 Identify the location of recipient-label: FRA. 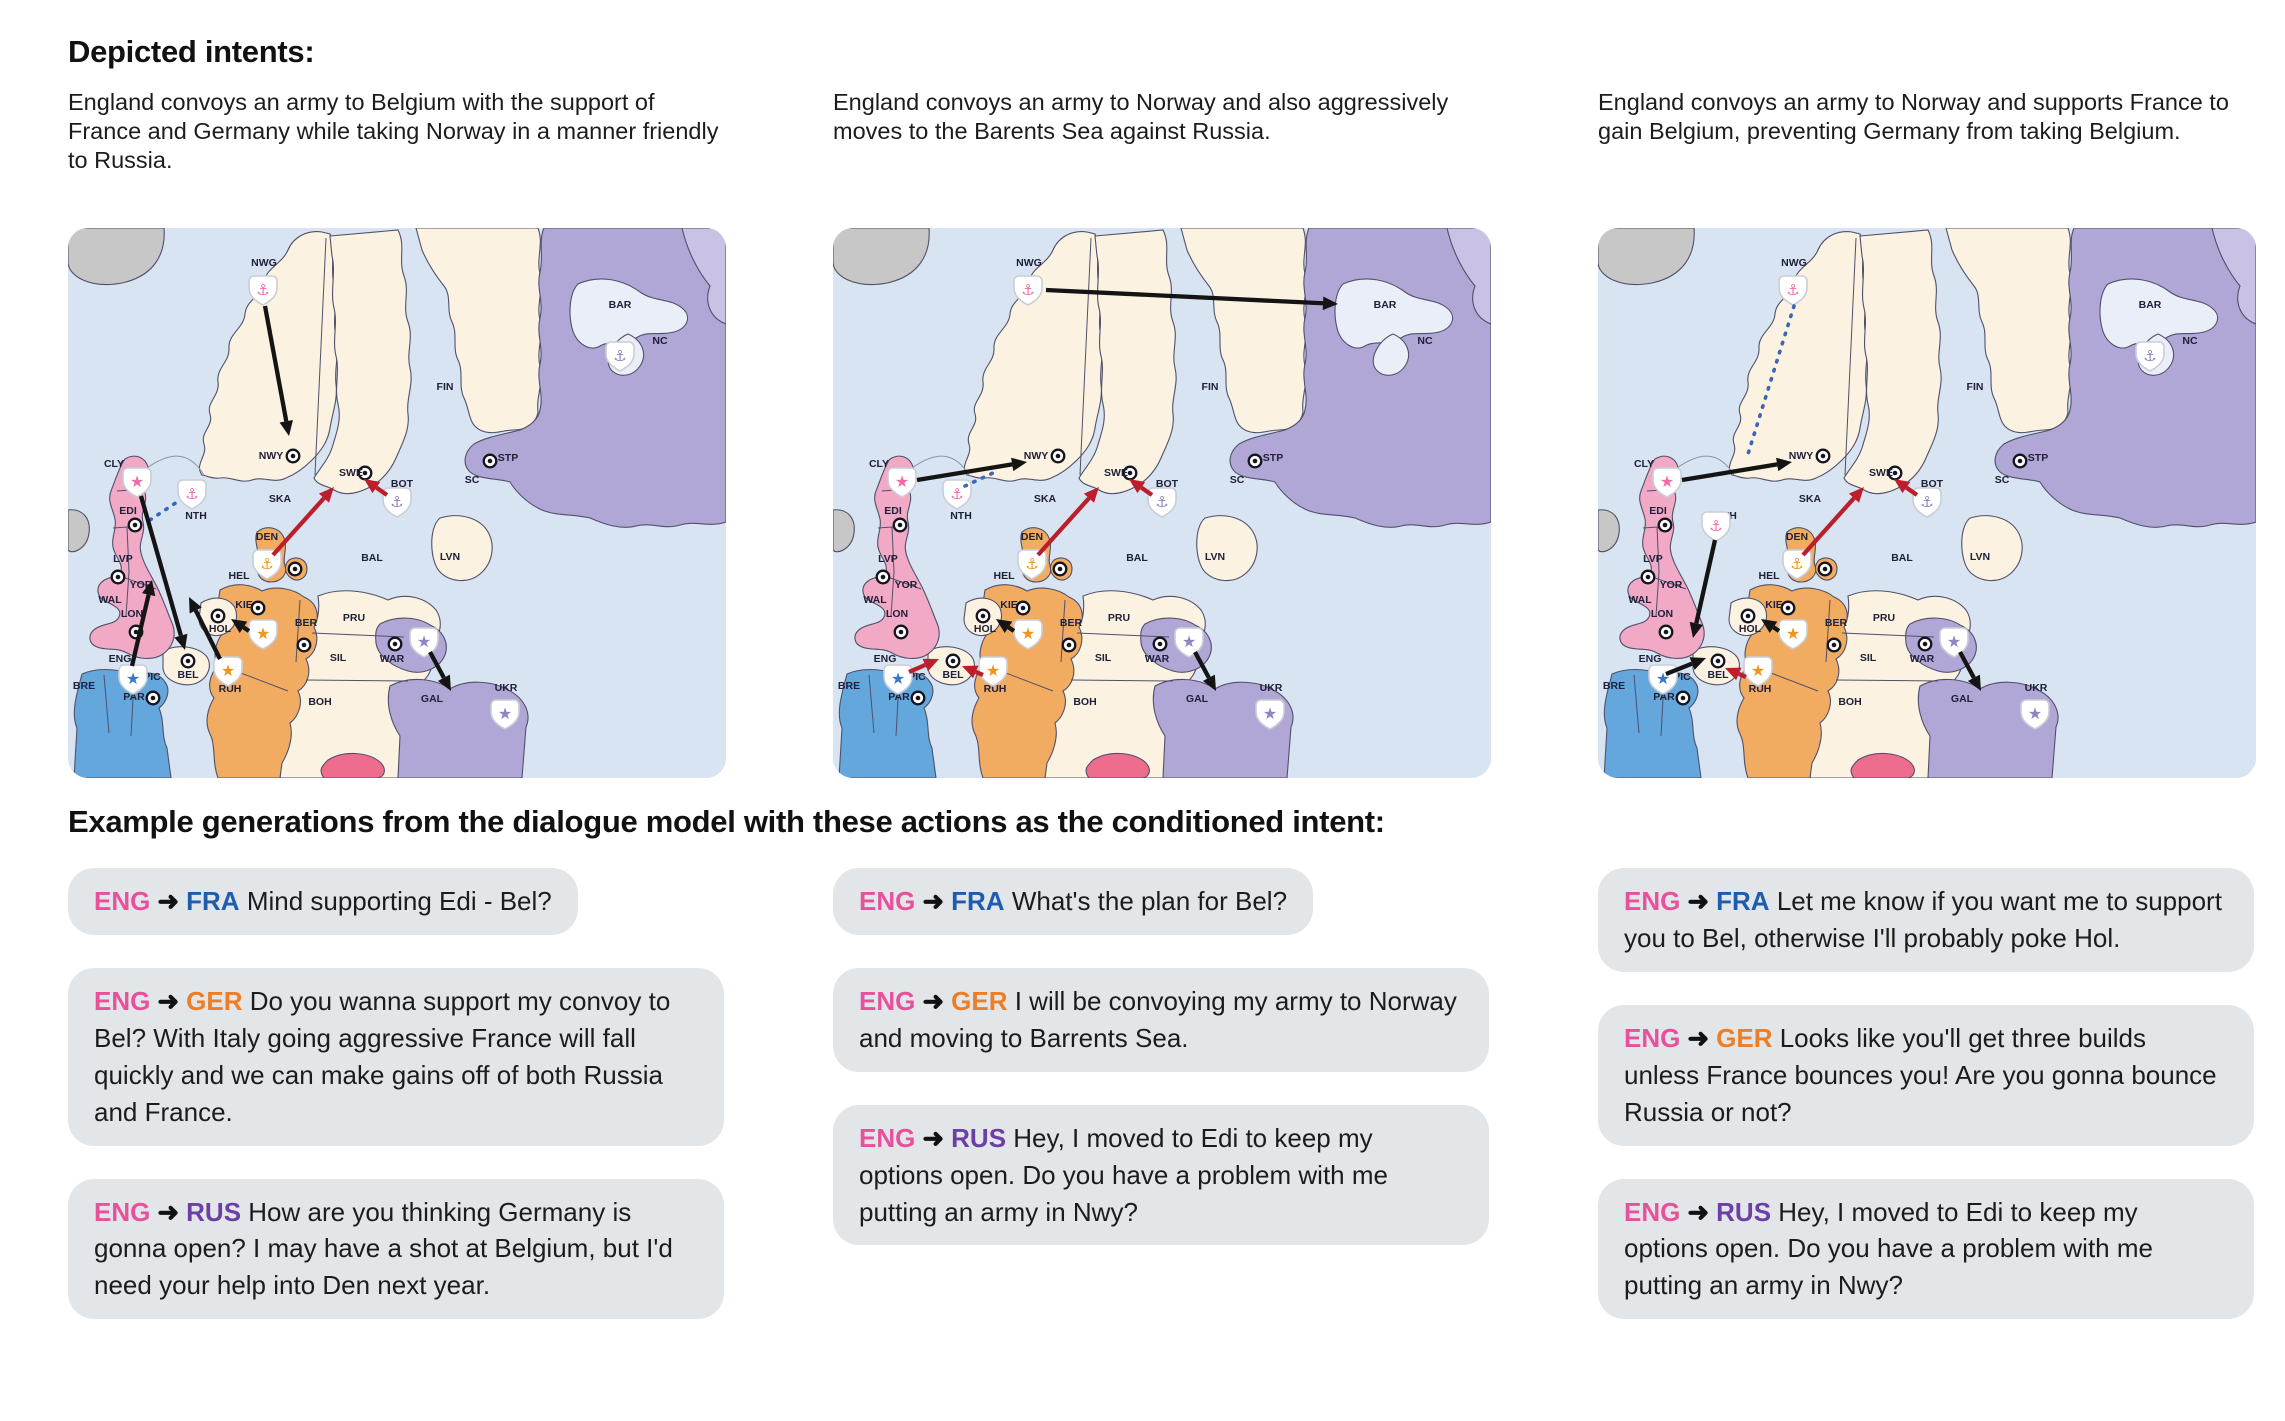
(1743, 901).